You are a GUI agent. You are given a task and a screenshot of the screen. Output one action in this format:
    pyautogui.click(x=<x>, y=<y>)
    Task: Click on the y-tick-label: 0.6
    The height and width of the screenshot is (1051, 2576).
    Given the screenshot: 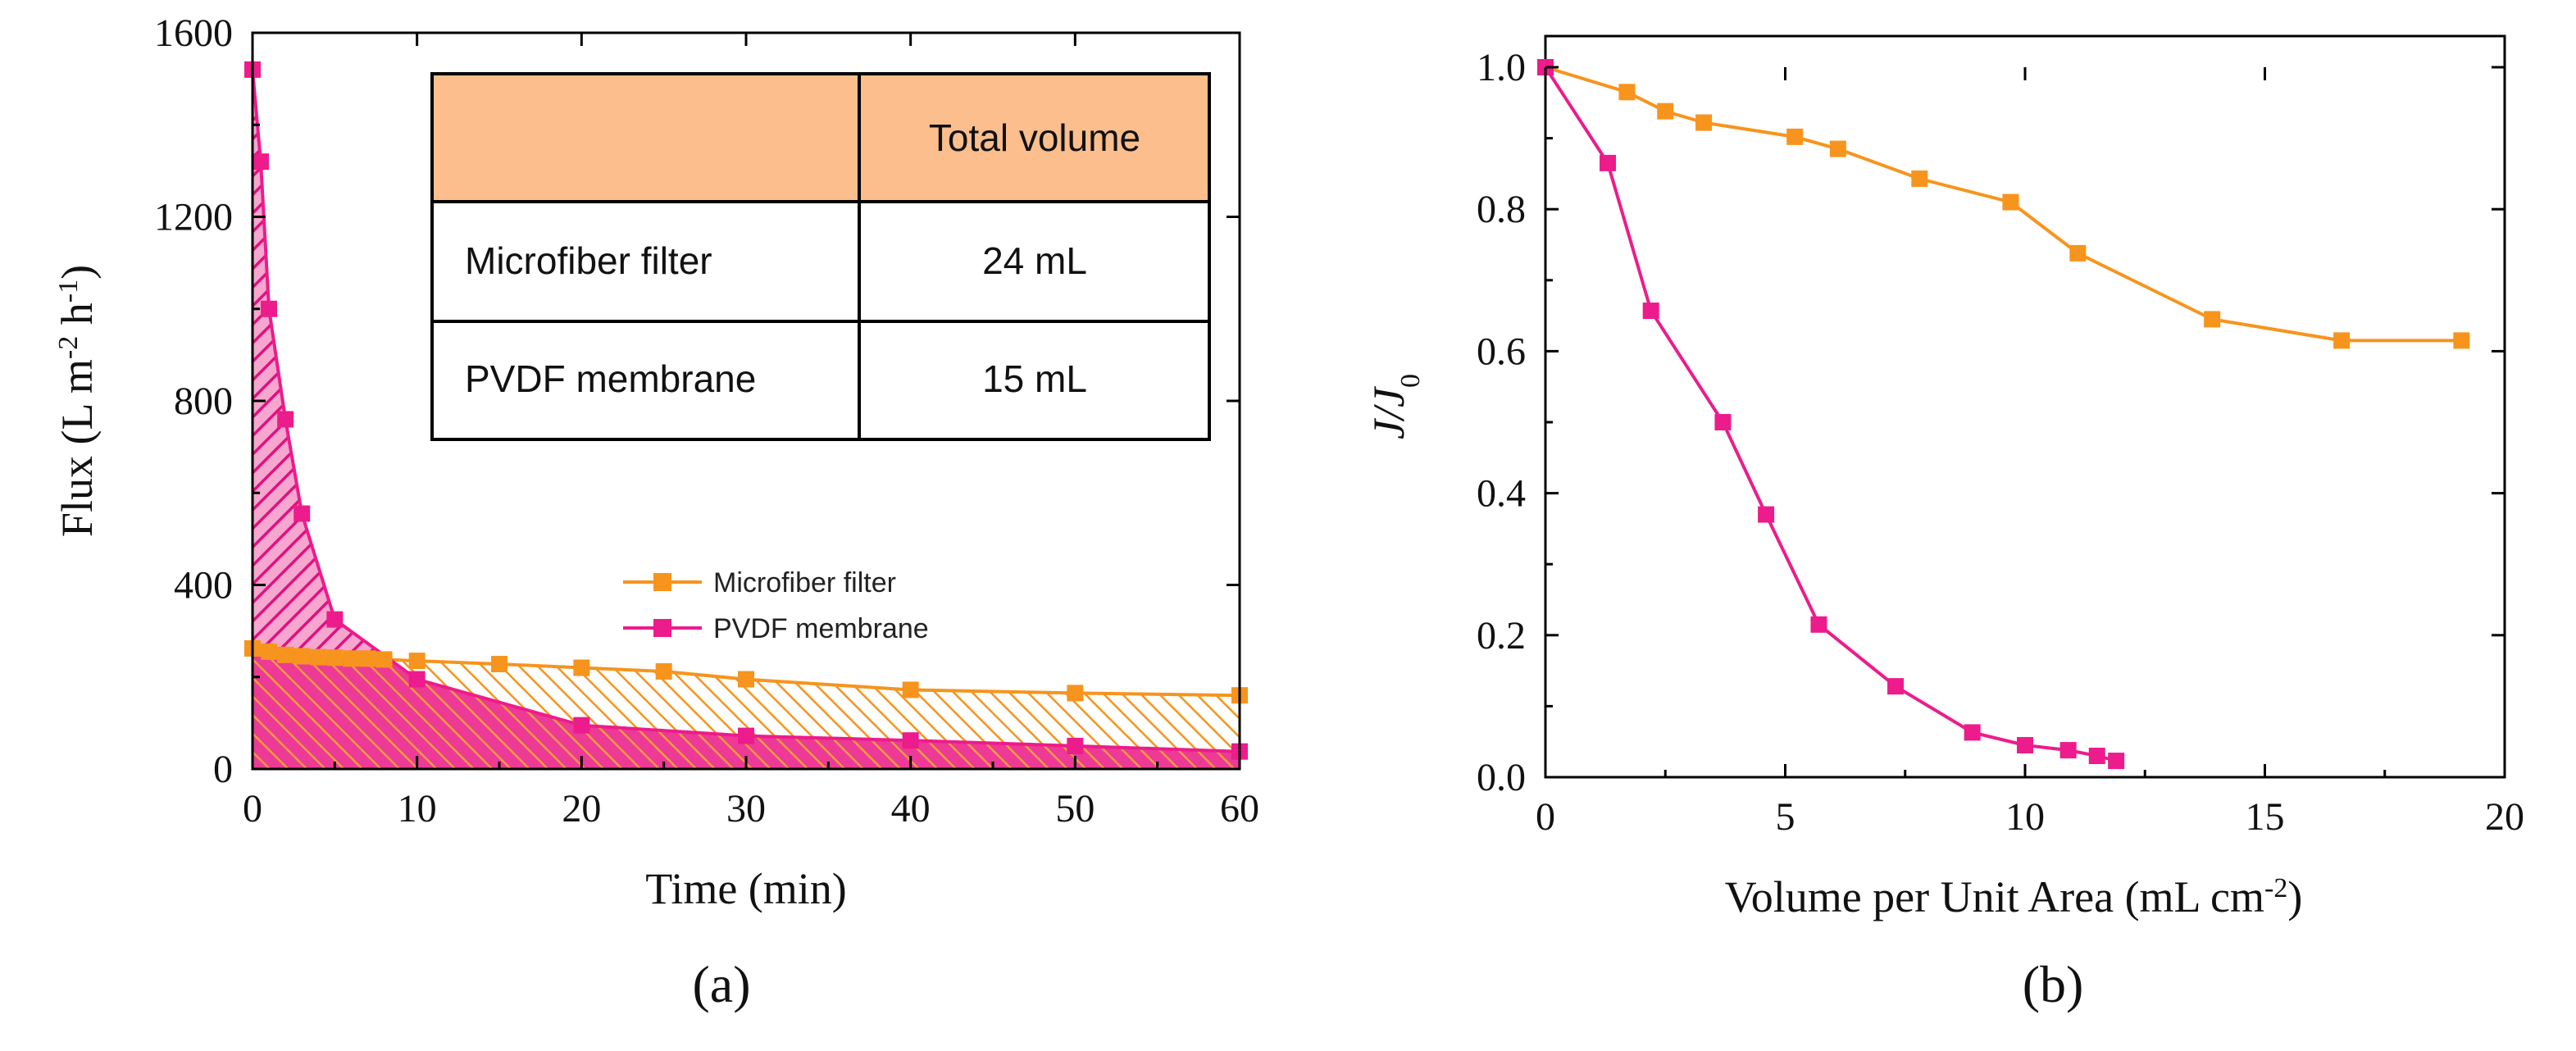 What is the action you would take?
    pyautogui.click(x=1501, y=351)
    